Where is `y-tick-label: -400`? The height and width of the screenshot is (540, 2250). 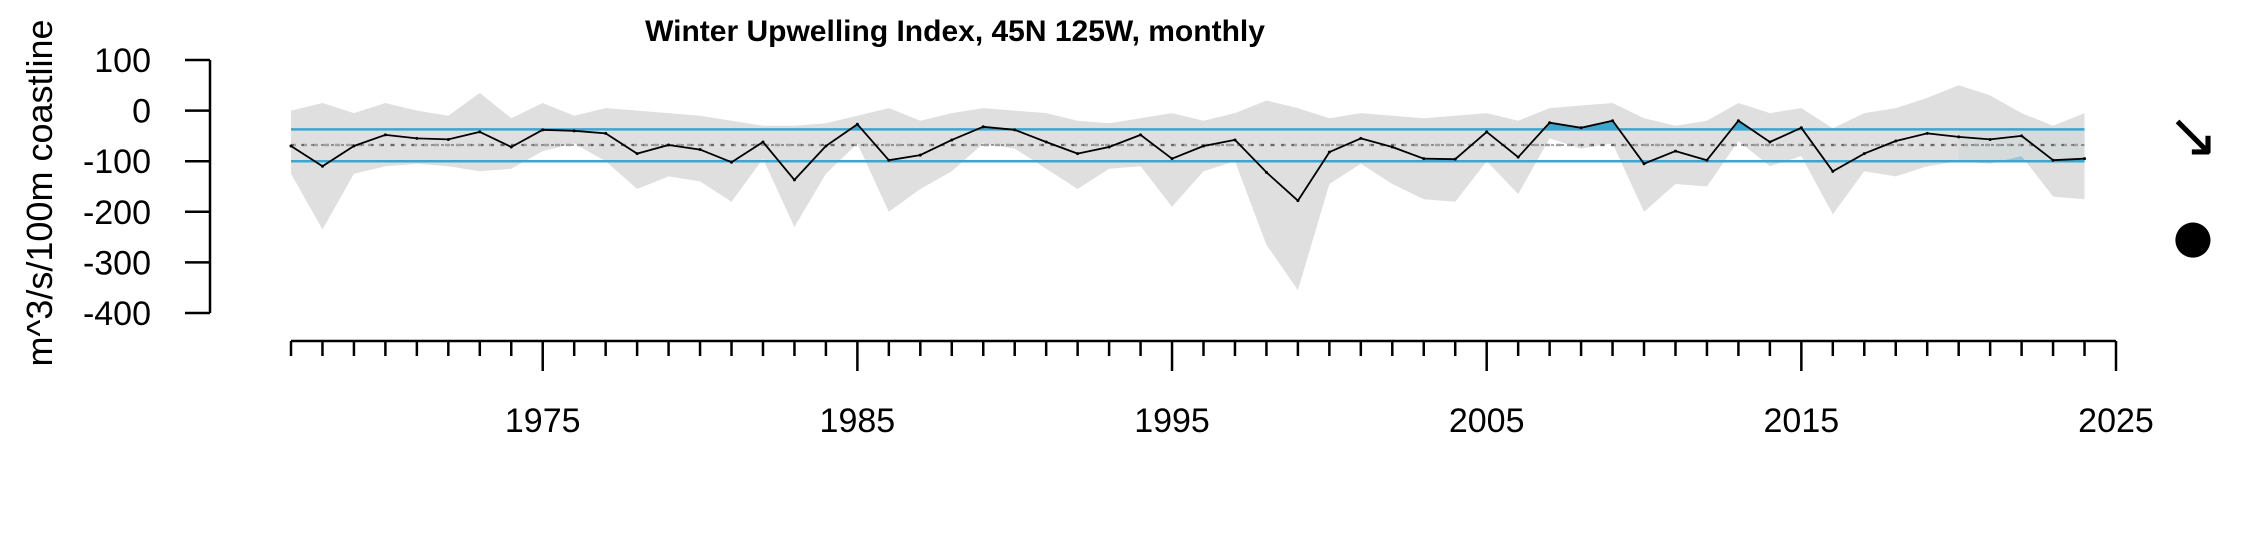
y-tick-label: -400 is located at coordinates (117, 314).